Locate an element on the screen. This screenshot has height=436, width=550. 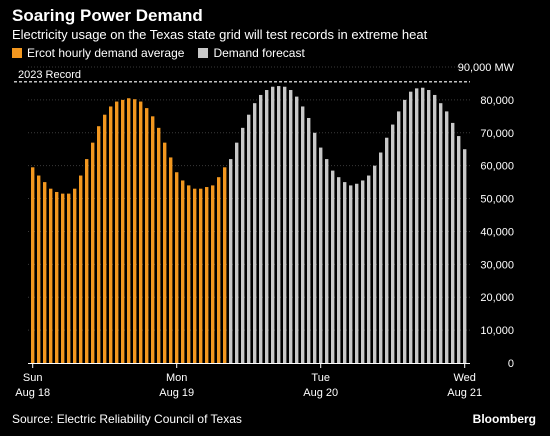
legend-item-forecast: Demand forecast is located at coordinates (251, 53).